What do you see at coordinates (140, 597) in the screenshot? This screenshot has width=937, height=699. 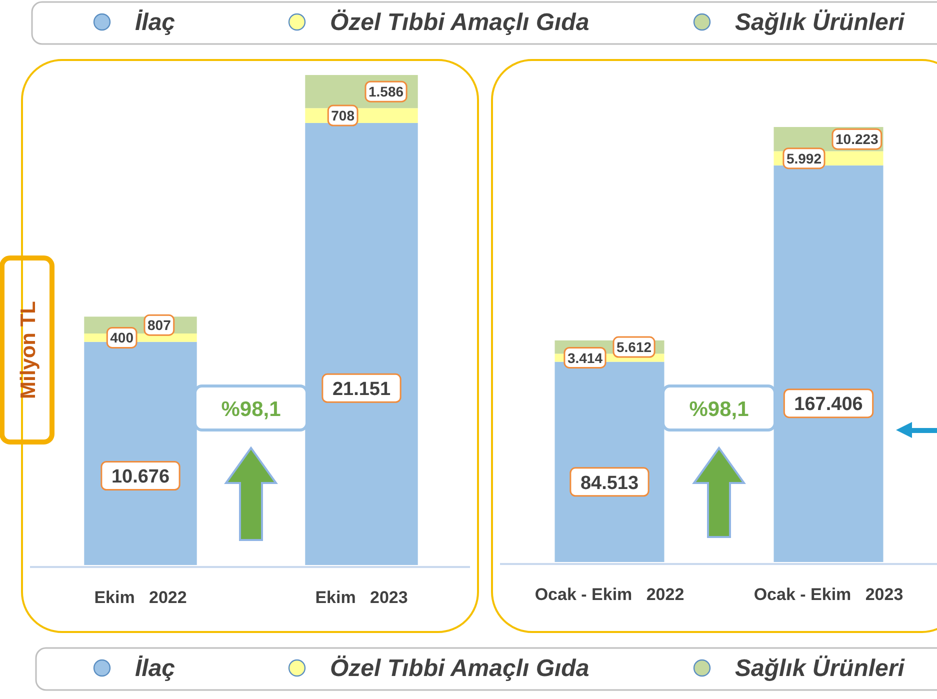 I see `x-tick-label: Ekim 2022` at bounding box center [140, 597].